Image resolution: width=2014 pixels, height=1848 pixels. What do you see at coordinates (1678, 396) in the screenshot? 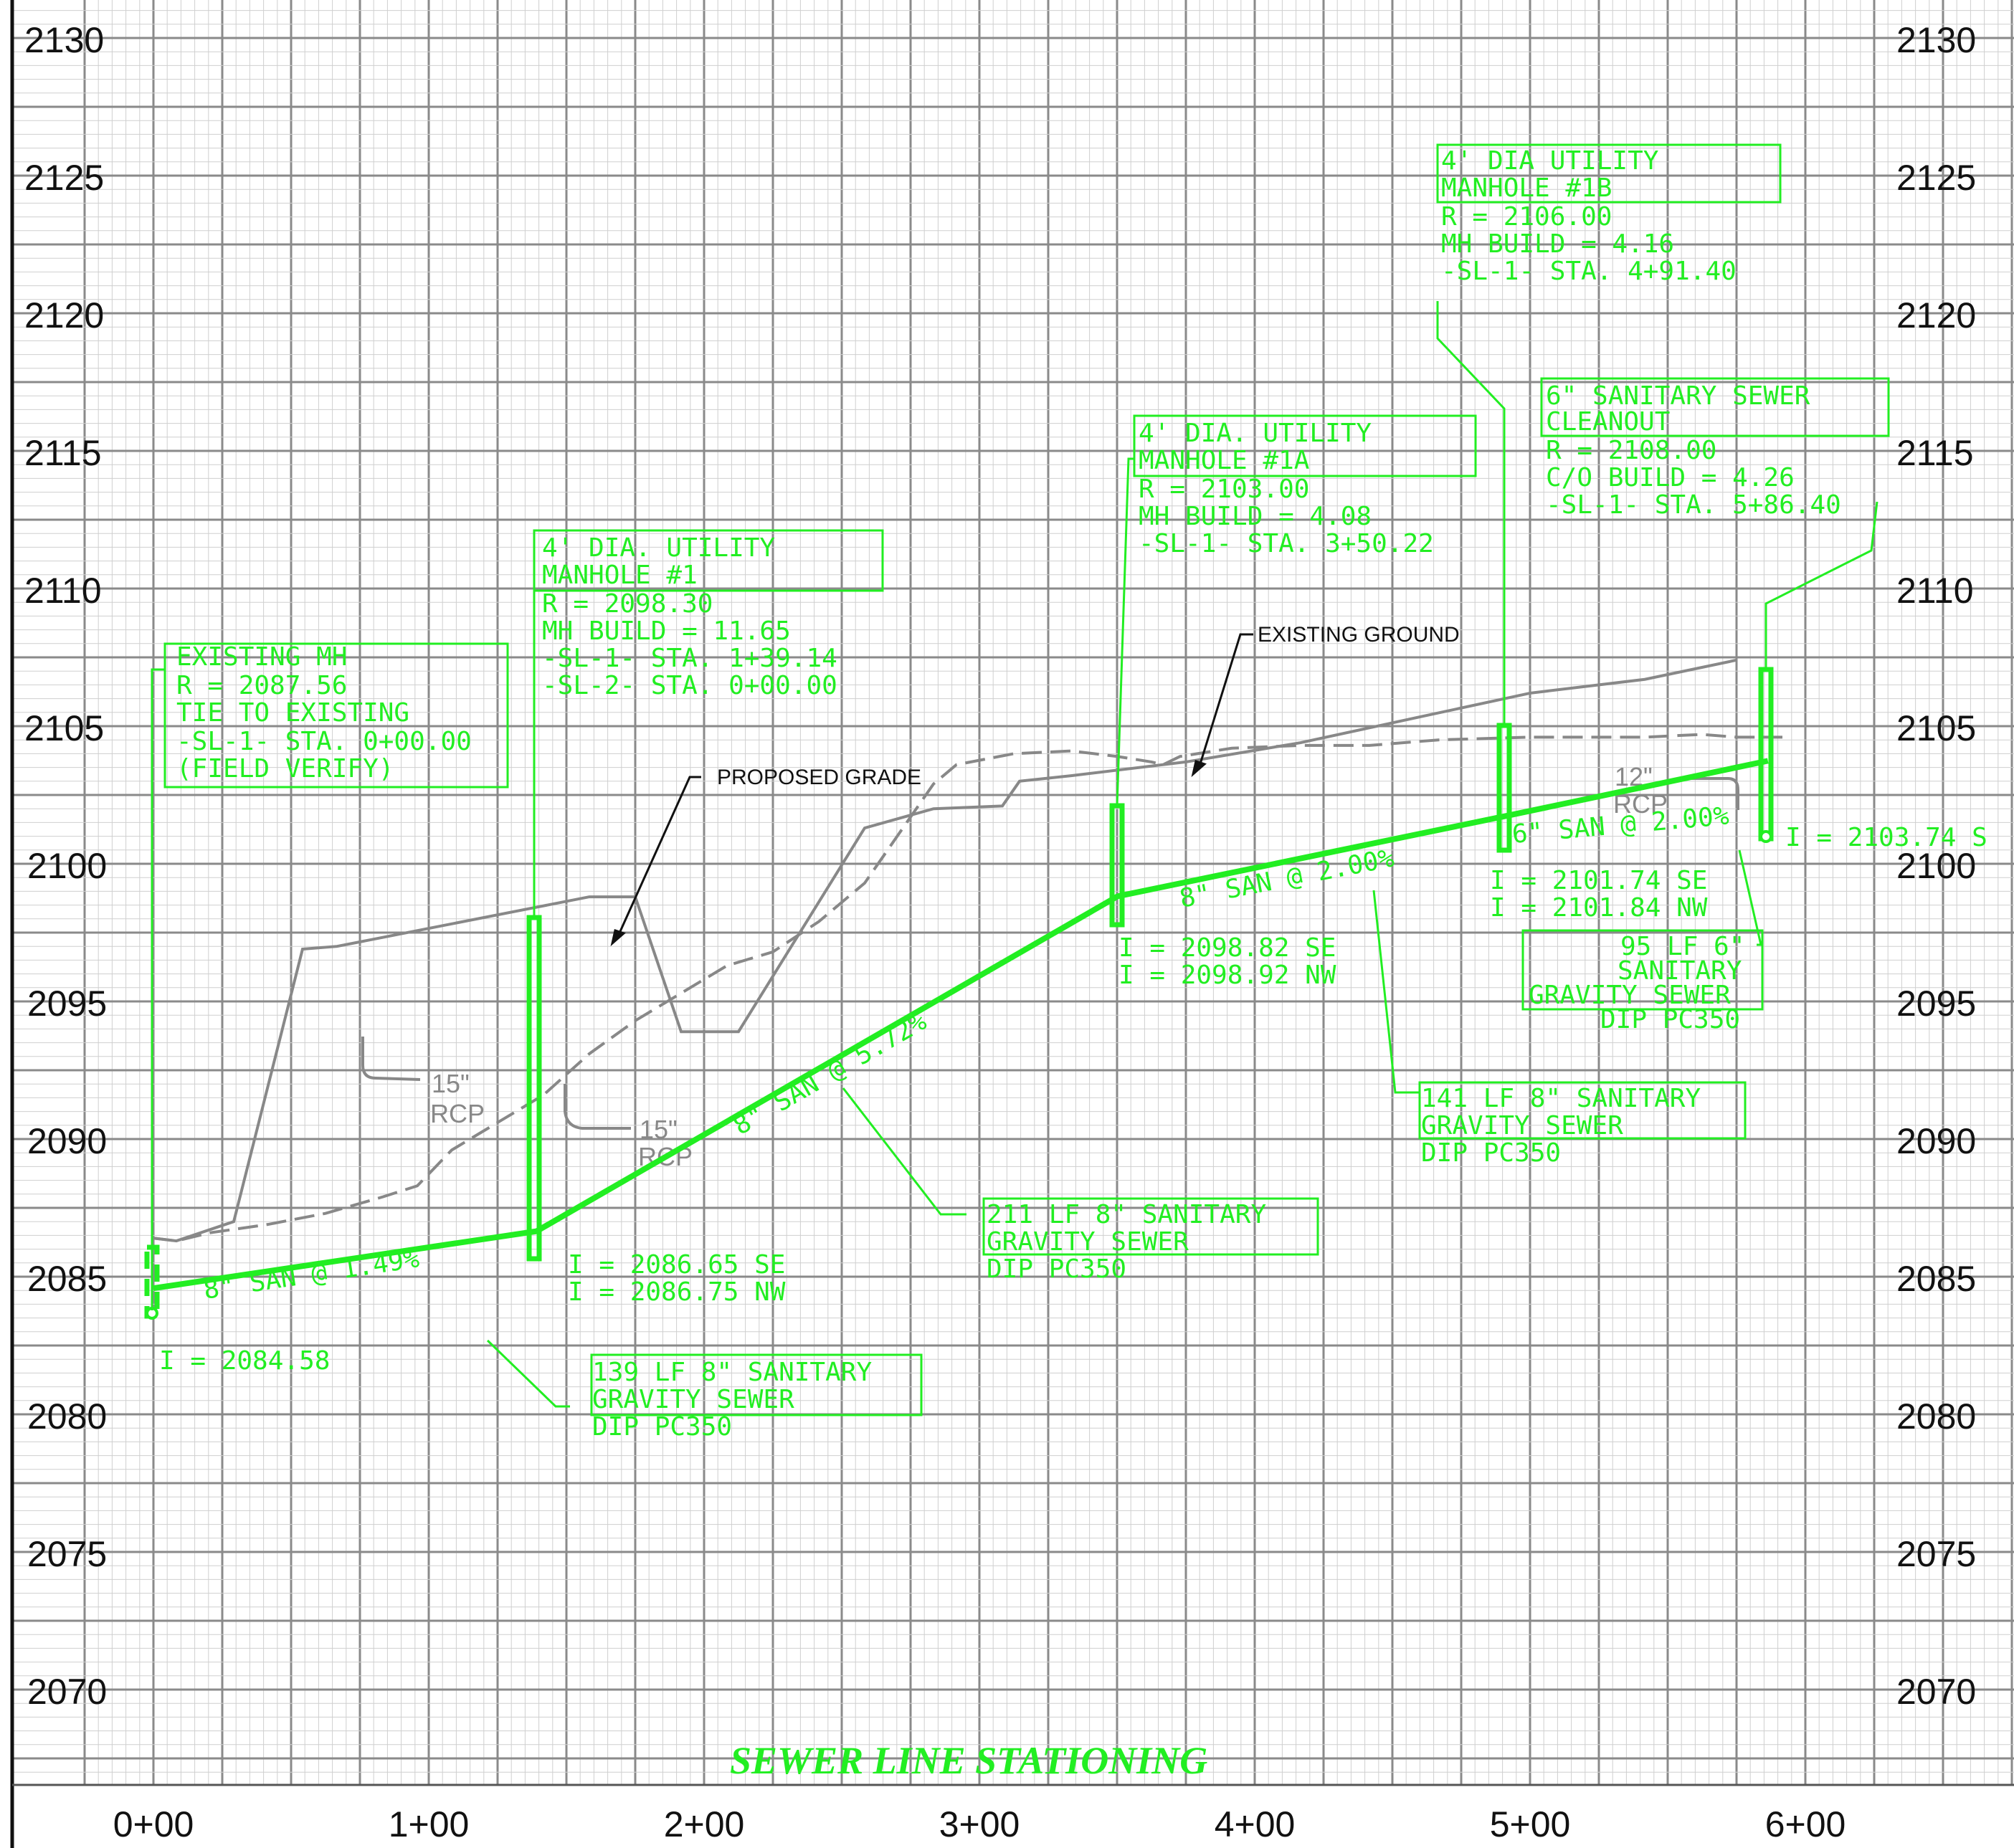
I see `note-line: 6" SANITARY SEWER` at bounding box center [1678, 396].